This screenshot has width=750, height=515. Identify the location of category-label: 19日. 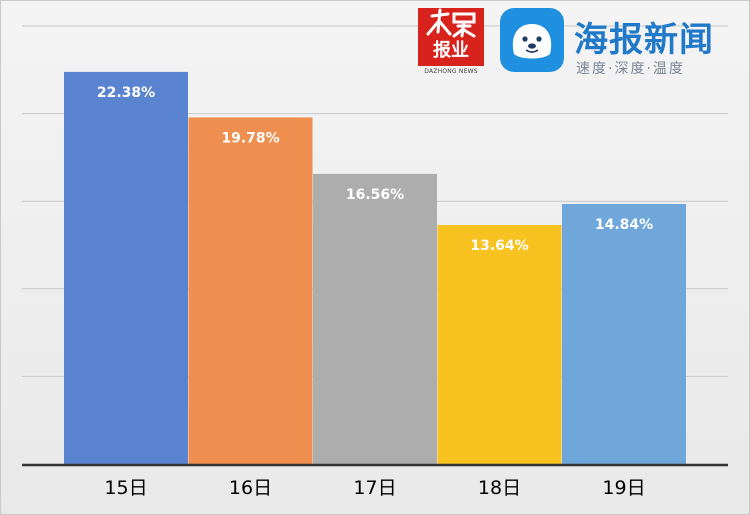
(623, 488).